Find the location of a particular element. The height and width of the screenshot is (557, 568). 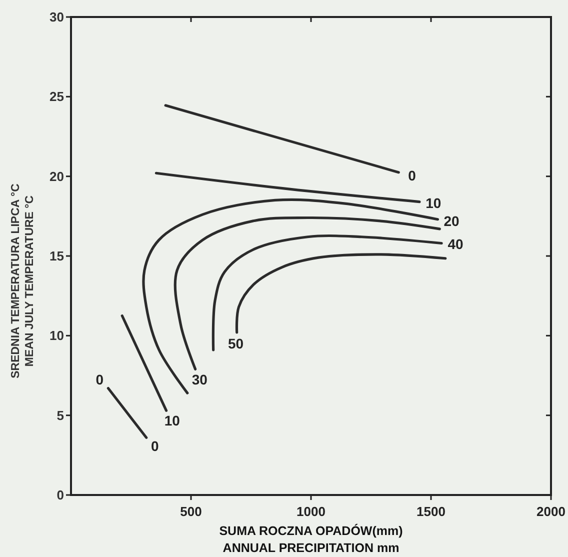

y-axis-title: SREDNIA TEMPERATURA LIPCA °C MEAN JULY TEMPERATURE °C is located at coordinates (23, 281).